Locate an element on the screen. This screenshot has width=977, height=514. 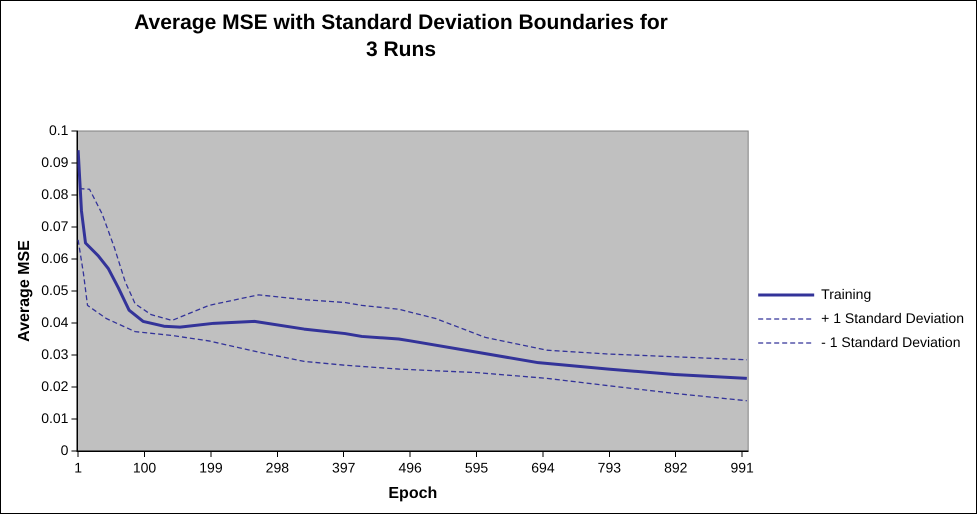
y-tick-label: 0.03 is located at coordinates (55, 354).